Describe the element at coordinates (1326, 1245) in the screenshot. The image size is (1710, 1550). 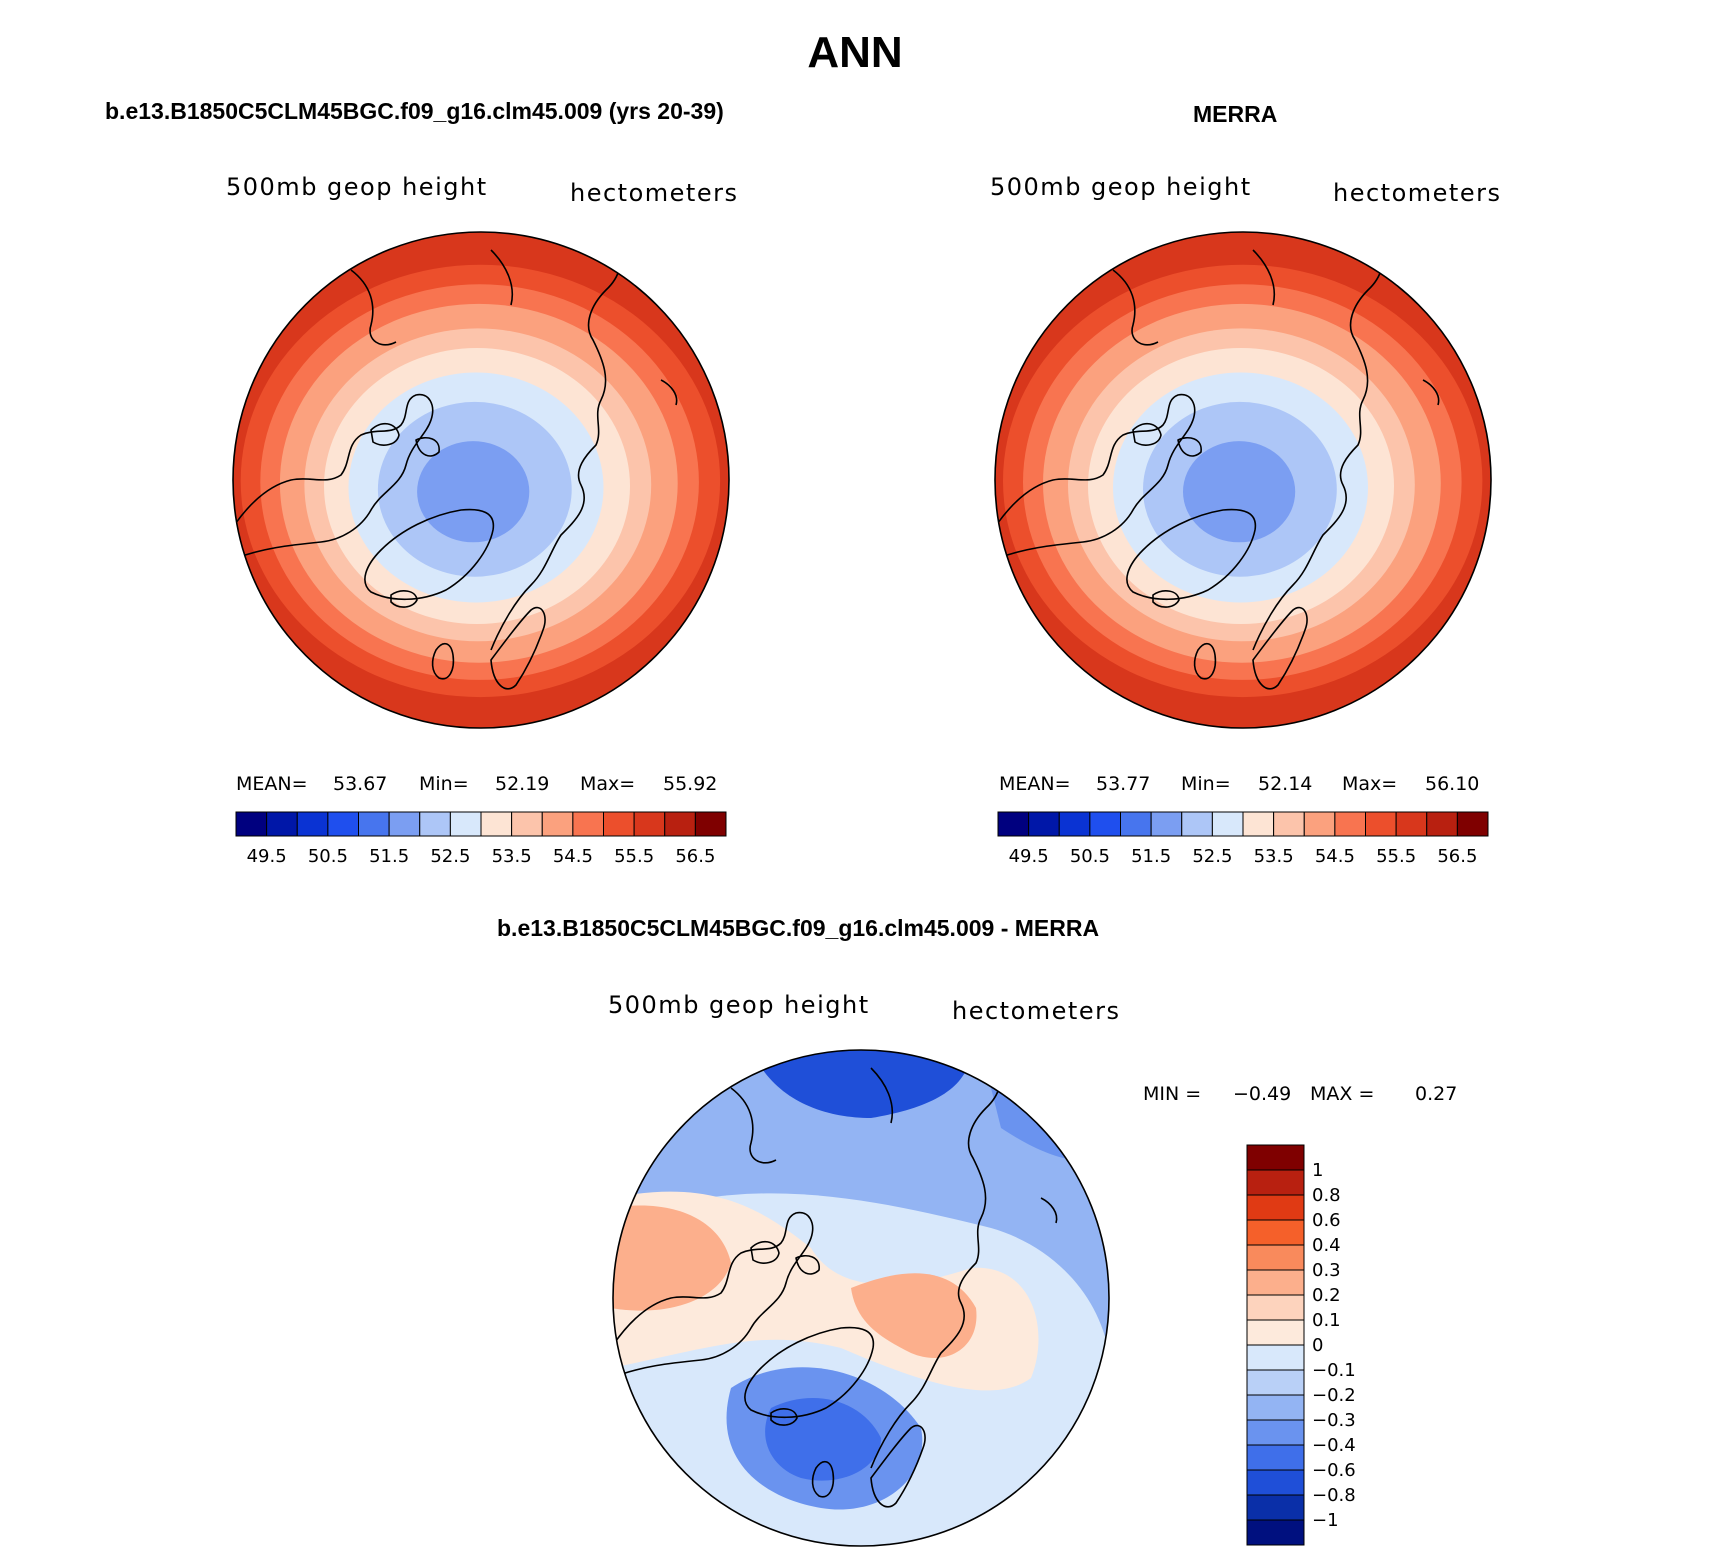
I see `colorbar-tick-label: 0.4` at that location.